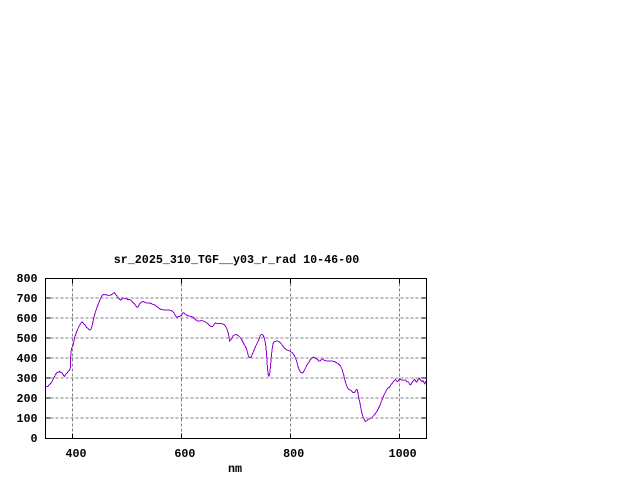 The width and height of the screenshot is (640, 480). I want to click on svg-text:sr_2025_310_TGF__y03_r_rad 10-: sr_2025_310_TGF__y03_r_rad 10-46-00, so click(236, 260).